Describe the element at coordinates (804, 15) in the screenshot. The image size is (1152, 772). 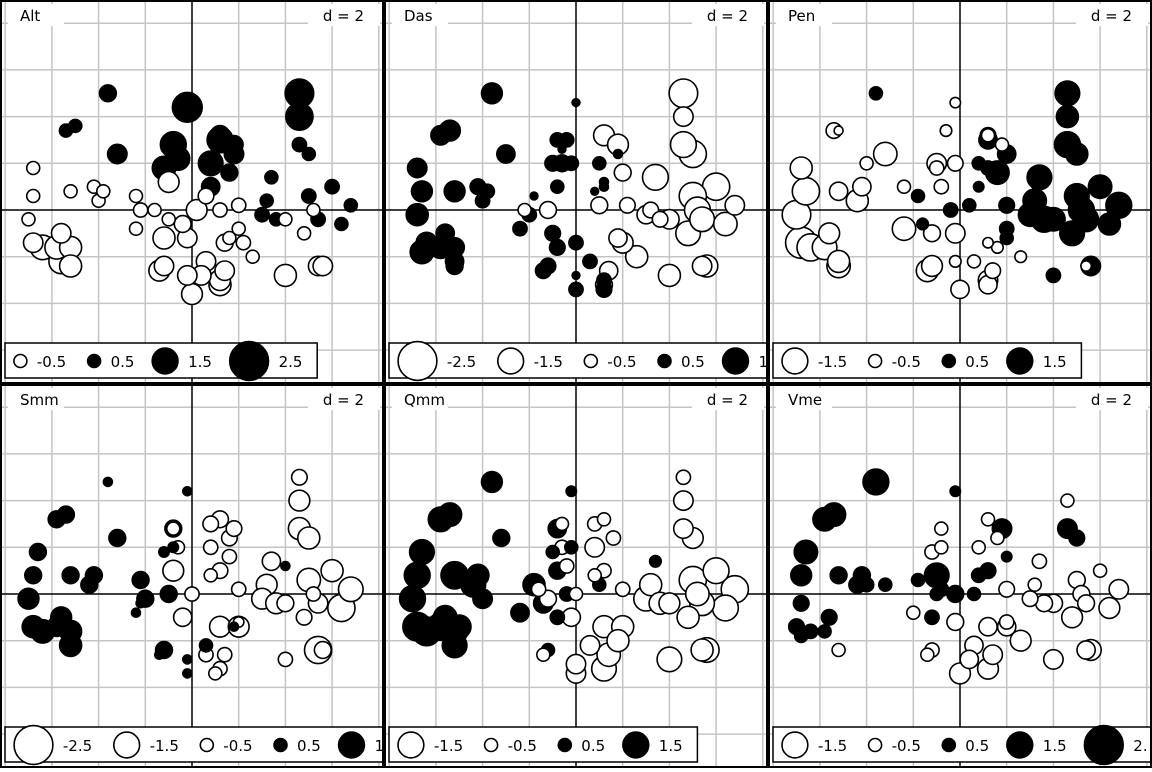
I see `panel-title-box` at that location.